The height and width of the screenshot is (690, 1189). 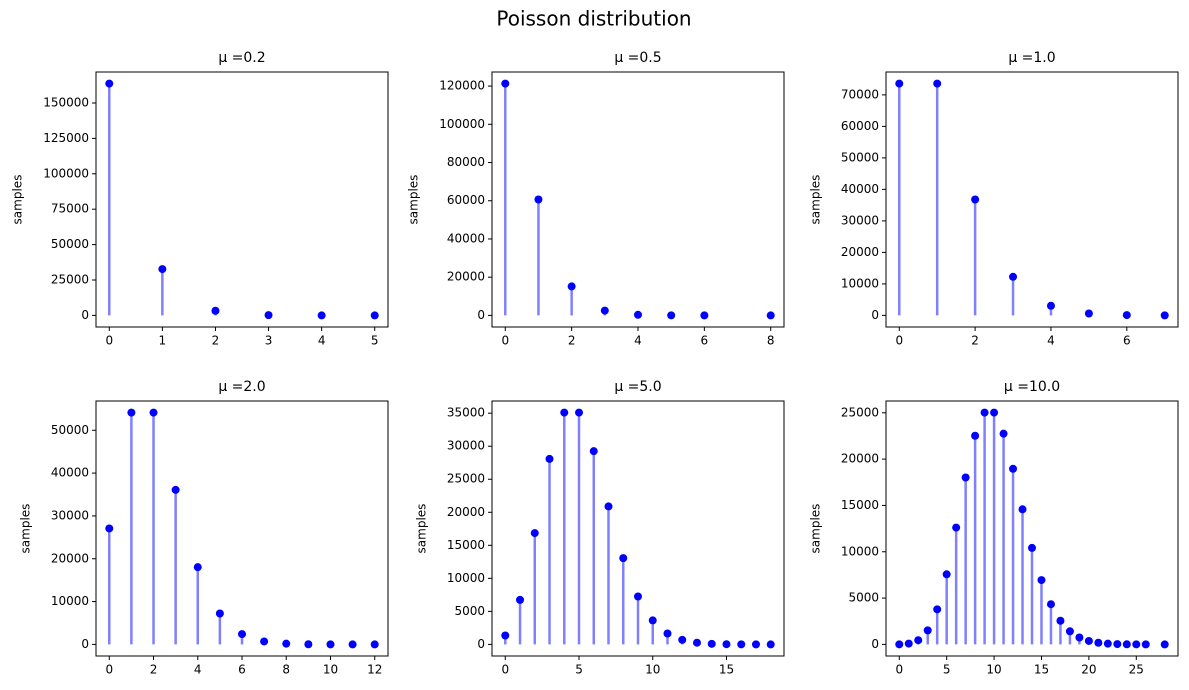 I want to click on x-tick-label: 25, so click(x=1136, y=670).